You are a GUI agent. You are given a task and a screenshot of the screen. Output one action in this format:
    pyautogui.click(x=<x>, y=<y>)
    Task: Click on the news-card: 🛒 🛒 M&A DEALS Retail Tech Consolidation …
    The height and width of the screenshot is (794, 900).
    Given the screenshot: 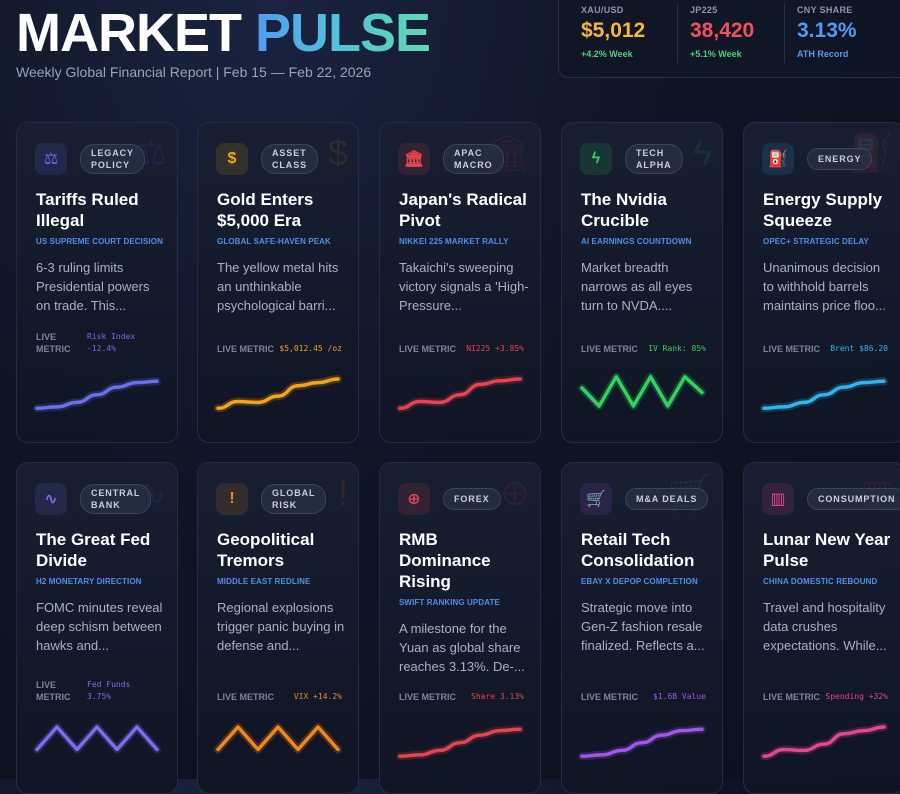 What is the action you would take?
    pyautogui.click(x=642, y=628)
    